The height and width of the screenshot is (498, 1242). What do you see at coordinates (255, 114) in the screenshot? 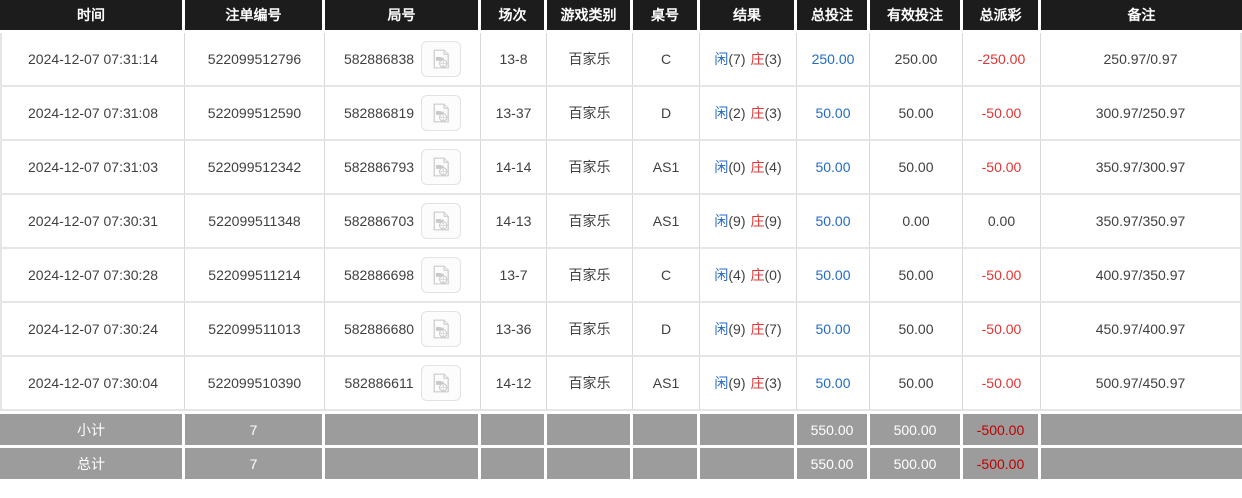
I see `cell-bet-id: 522099512590` at bounding box center [255, 114].